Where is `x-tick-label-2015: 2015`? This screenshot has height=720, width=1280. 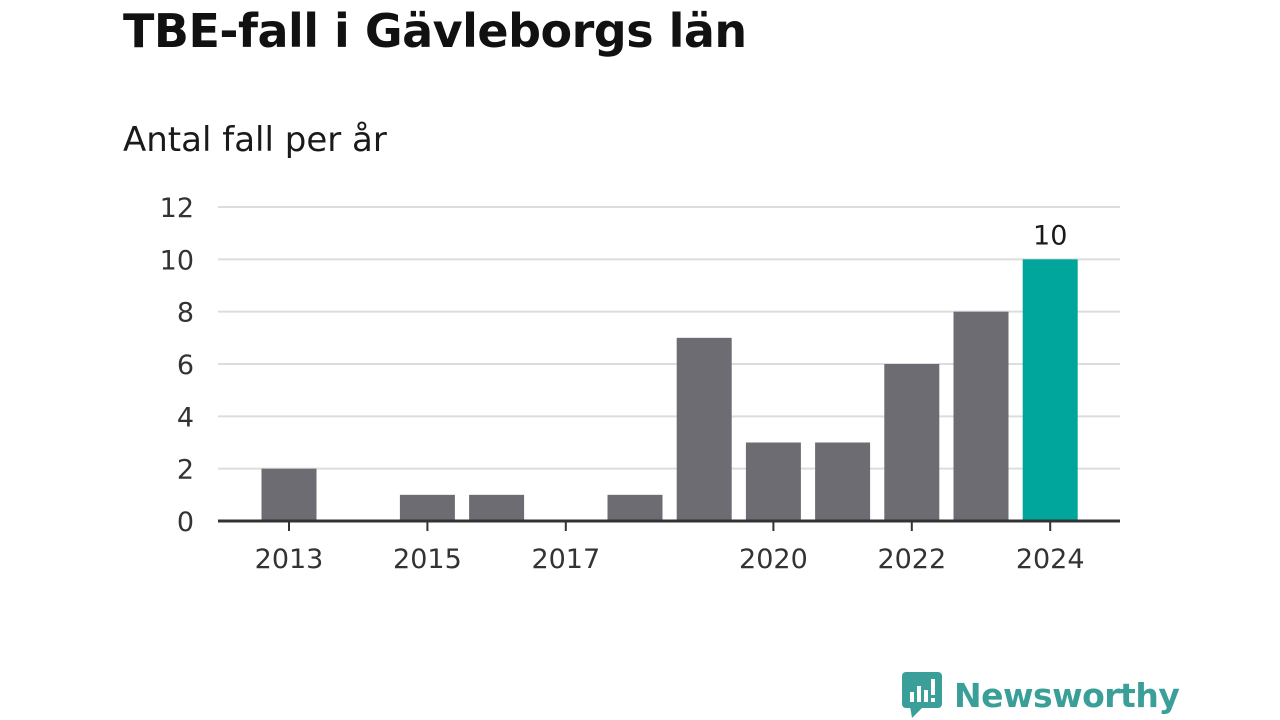 x-tick-label-2015: 2015 is located at coordinates (427, 559).